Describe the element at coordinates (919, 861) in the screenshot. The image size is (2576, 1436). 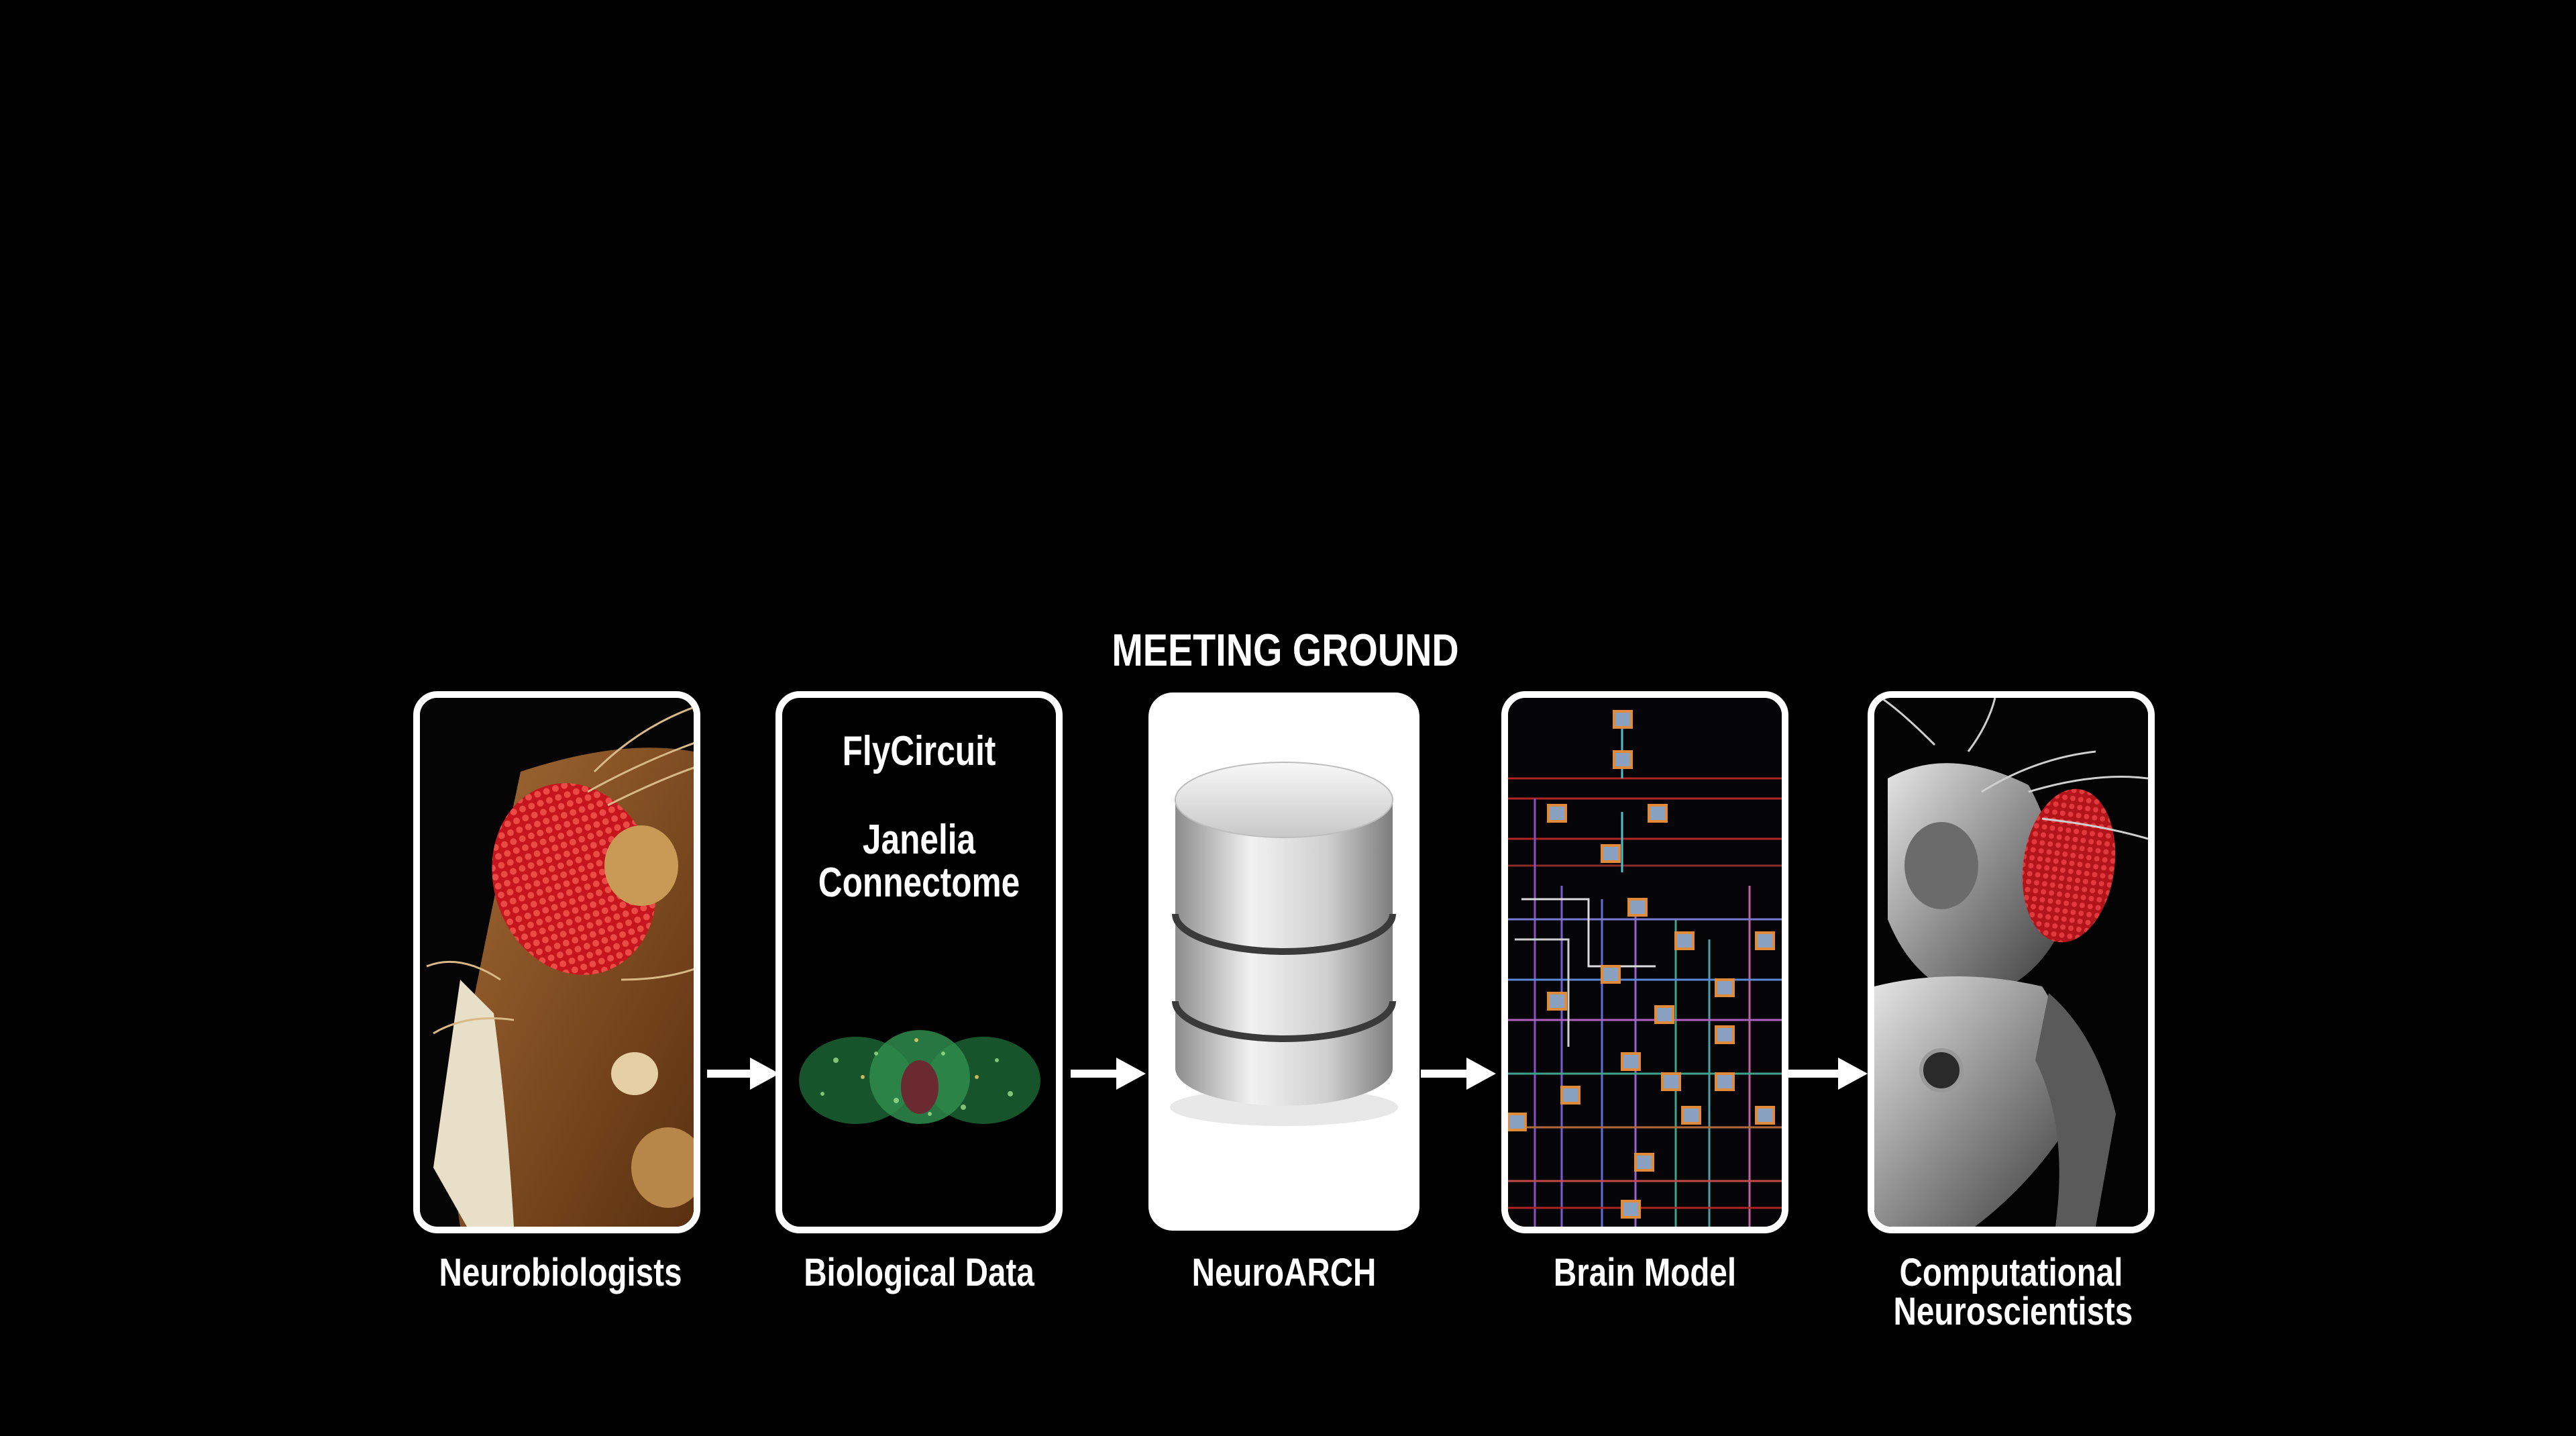
I see `janelia-connectome-text: Janelia Connectome` at that location.